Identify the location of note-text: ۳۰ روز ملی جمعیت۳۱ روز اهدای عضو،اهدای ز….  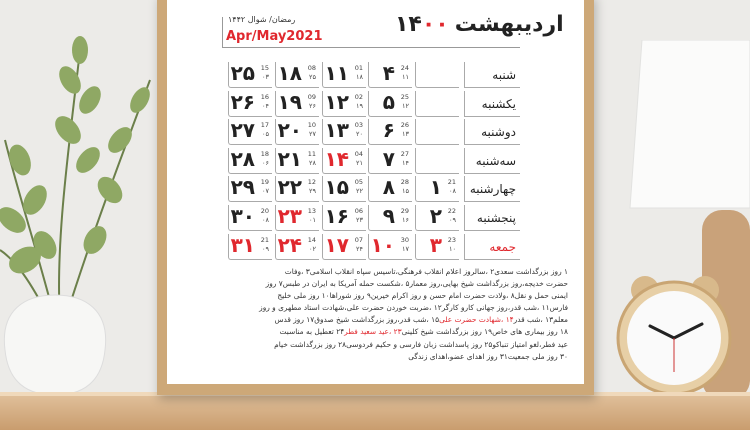
(488, 356).